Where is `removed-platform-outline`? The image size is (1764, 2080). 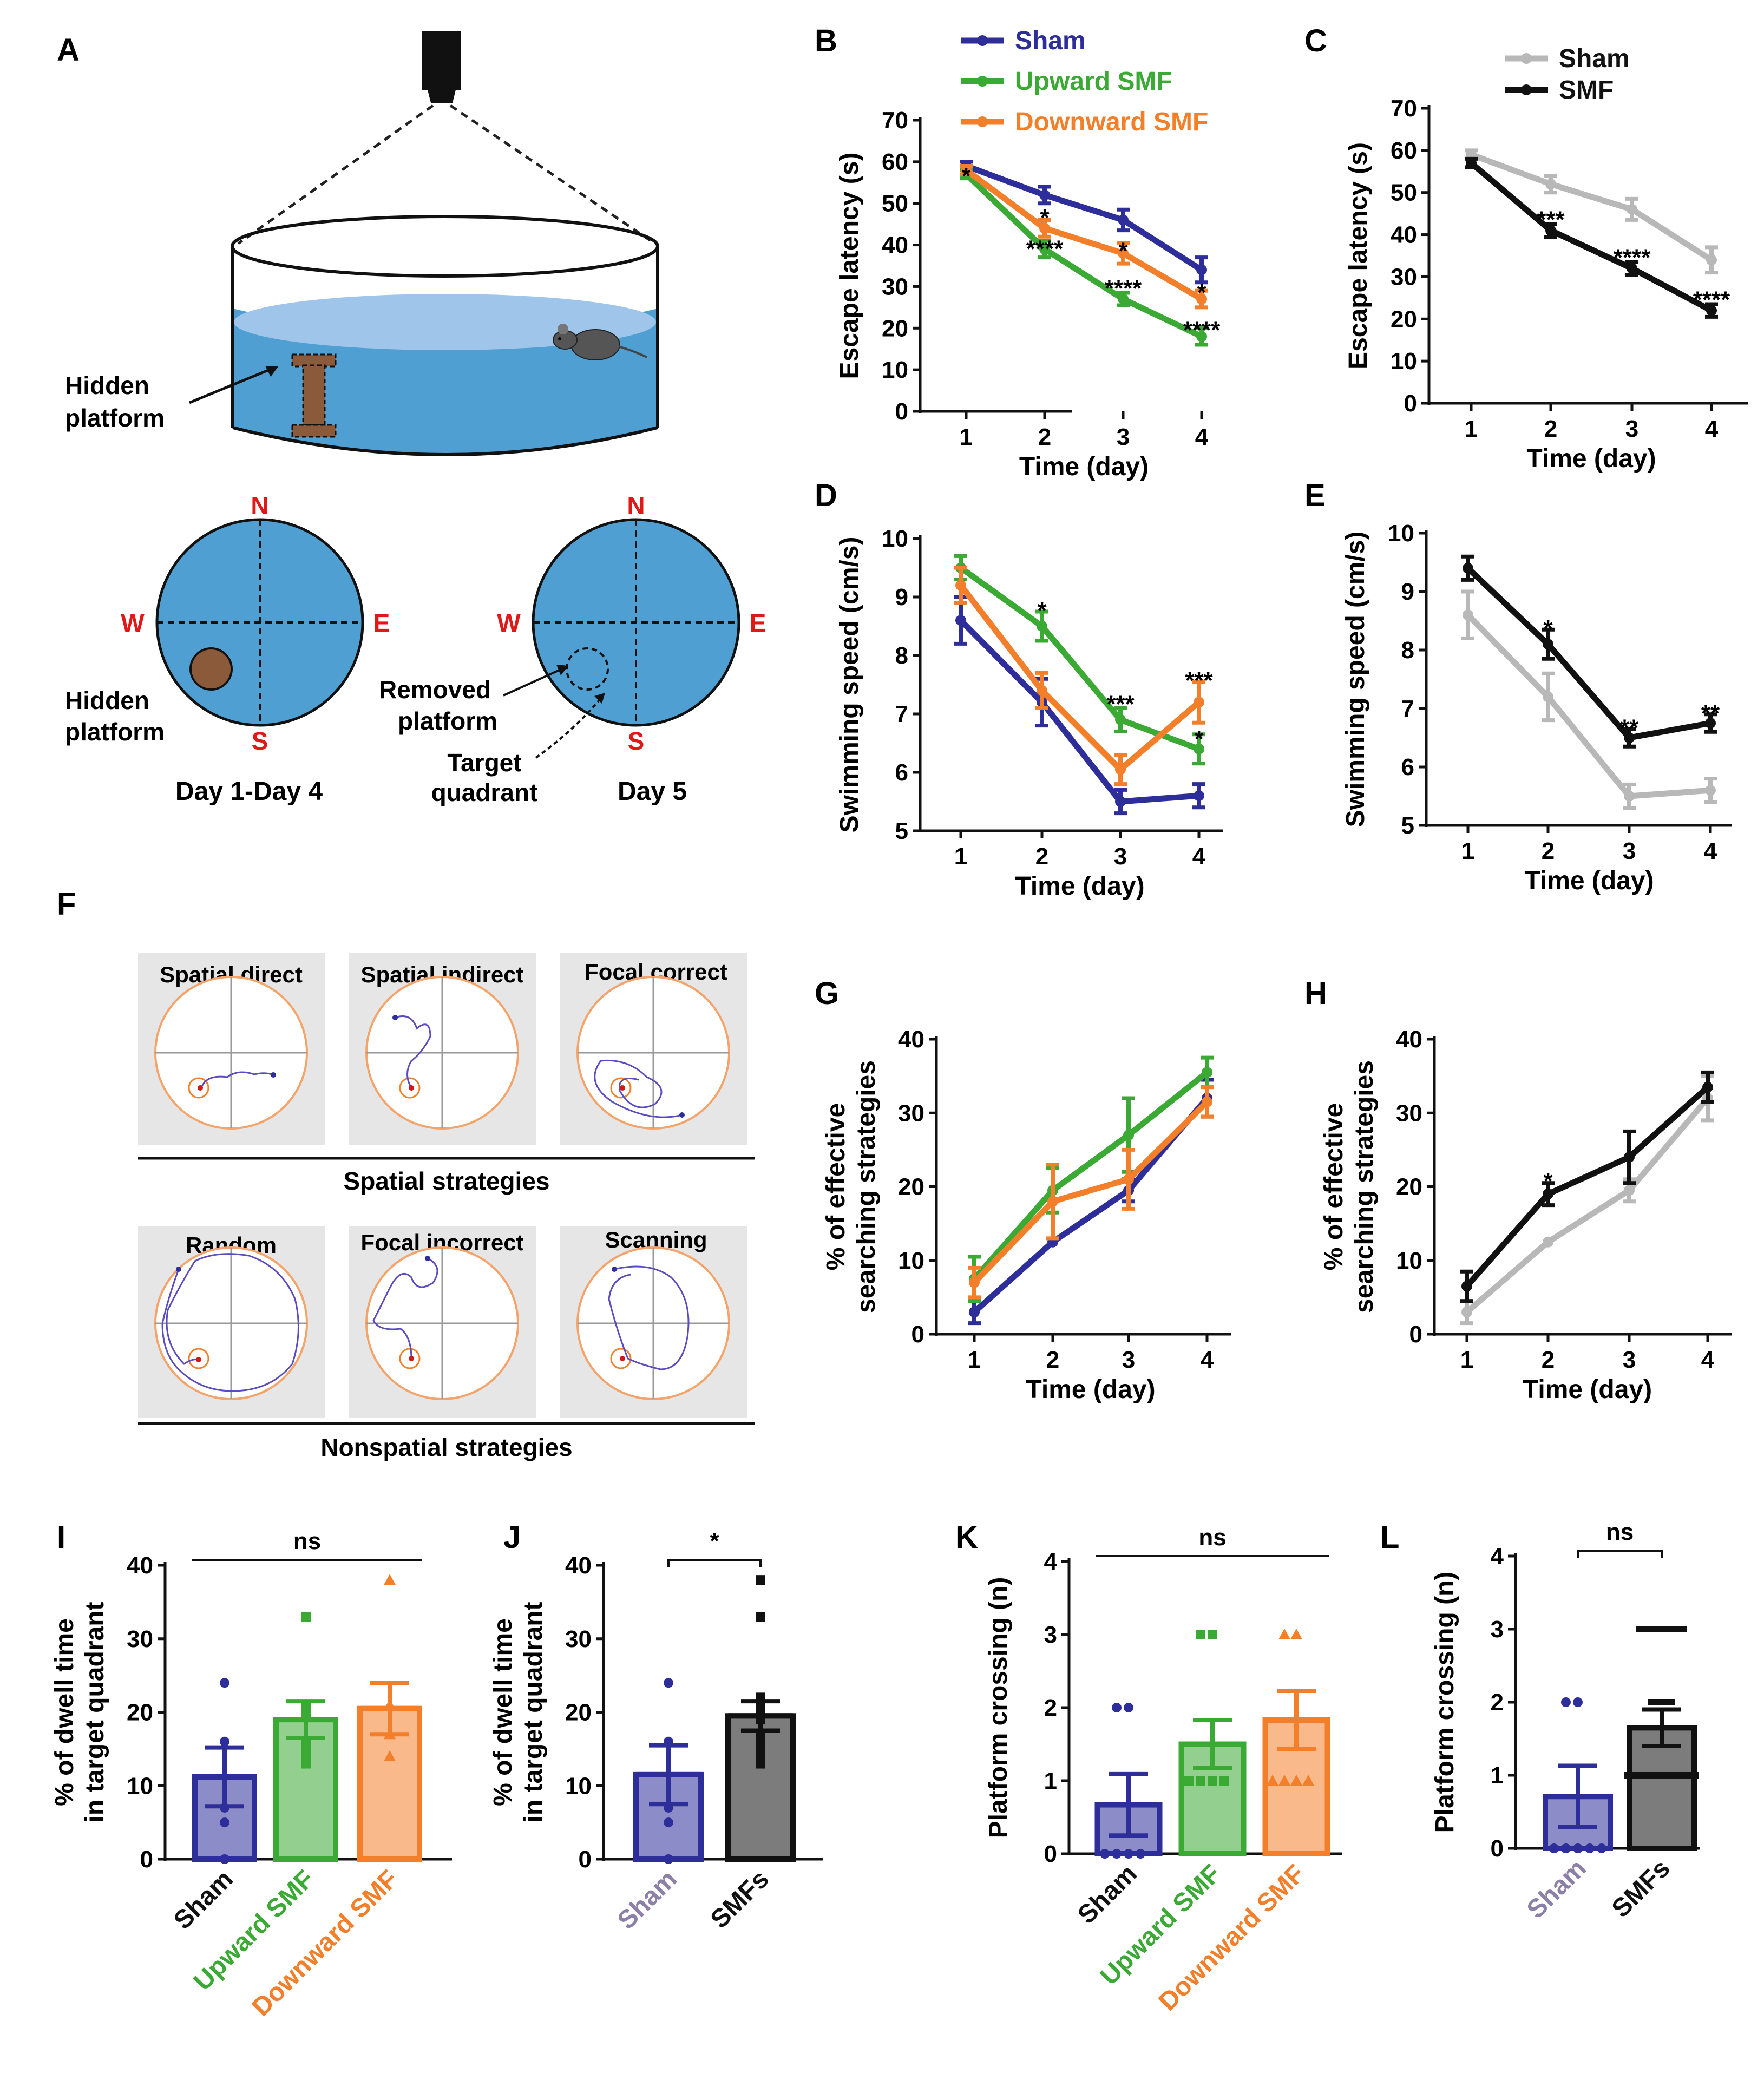
removed-platform-outline is located at coordinates (588, 669).